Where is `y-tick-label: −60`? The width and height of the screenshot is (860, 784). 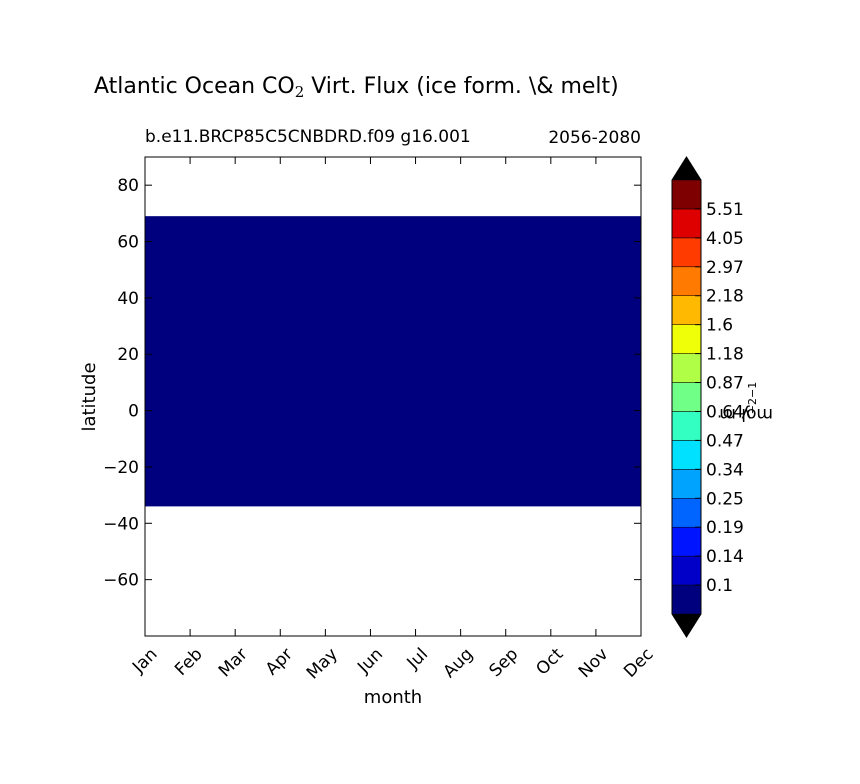
y-tick-label: −60 is located at coordinates (121, 581).